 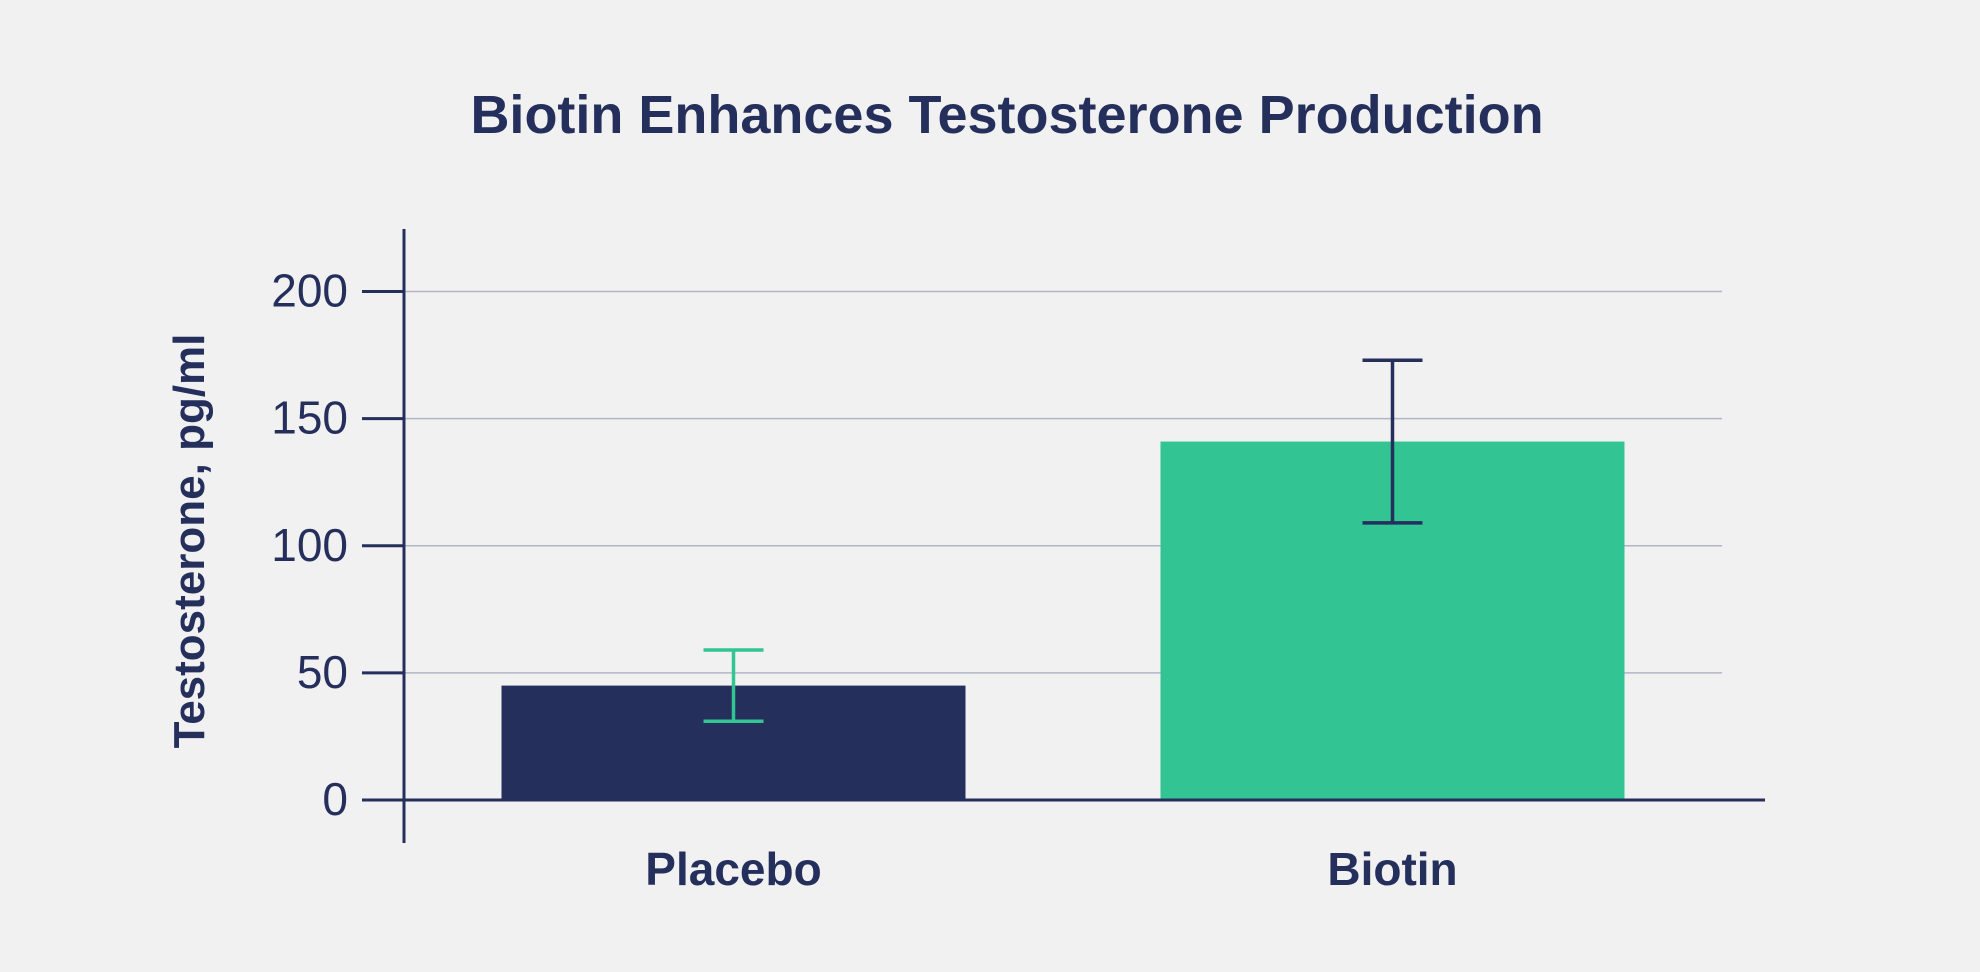 What do you see at coordinates (309, 545) in the screenshot?
I see `y-tick-label-100: 100` at bounding box center [309, 545].